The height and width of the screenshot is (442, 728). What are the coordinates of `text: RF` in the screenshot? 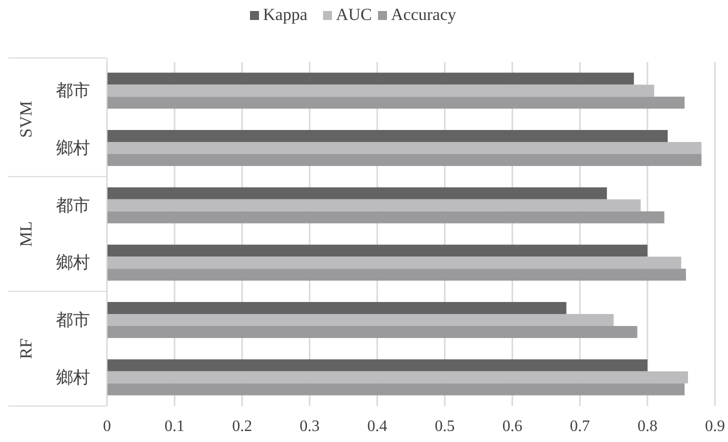 It's located at (26, 349).